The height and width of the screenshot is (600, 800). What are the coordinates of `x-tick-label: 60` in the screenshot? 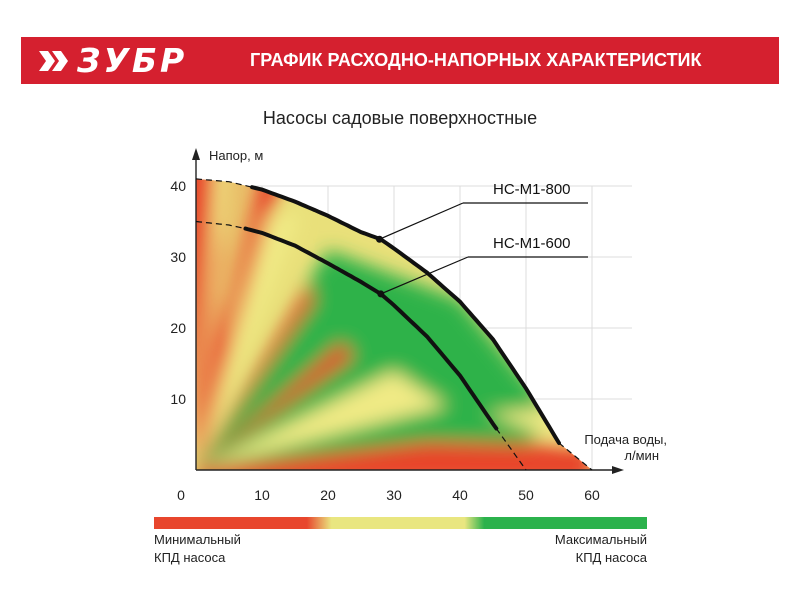 It's located at (592, 495).